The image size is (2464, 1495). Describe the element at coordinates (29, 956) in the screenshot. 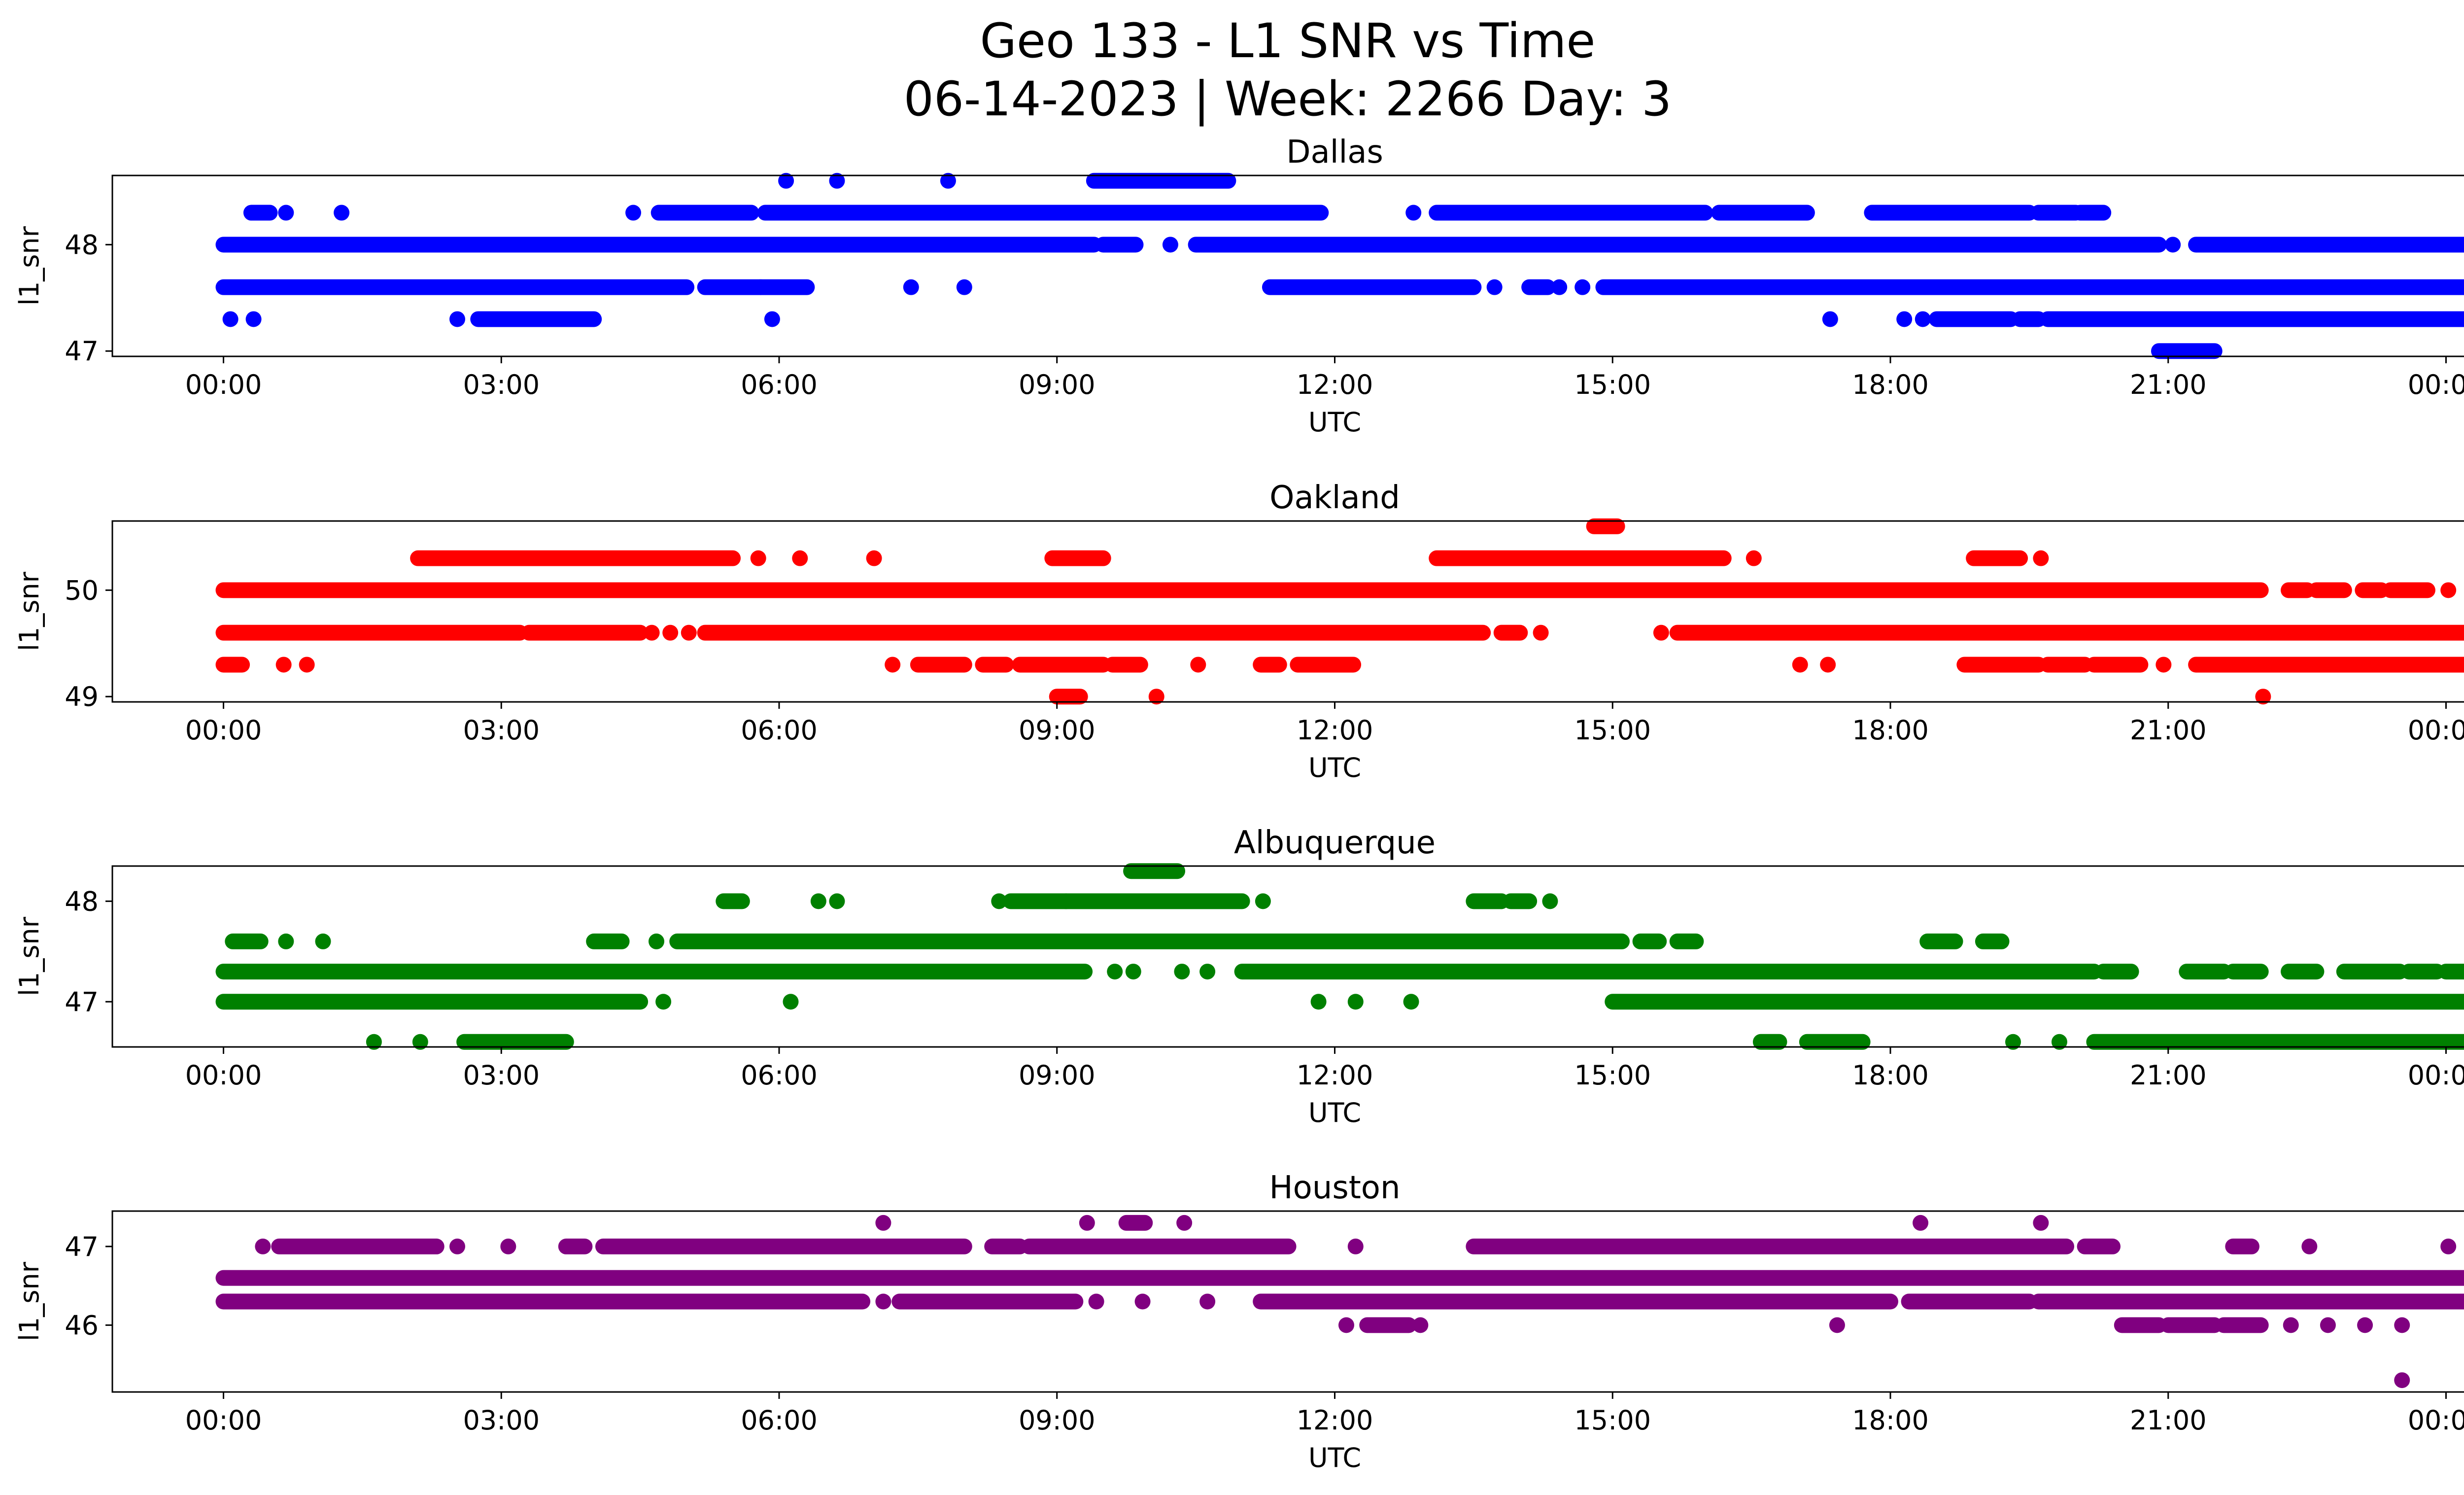

I see `y-axis-label: l1_snr` at that location.